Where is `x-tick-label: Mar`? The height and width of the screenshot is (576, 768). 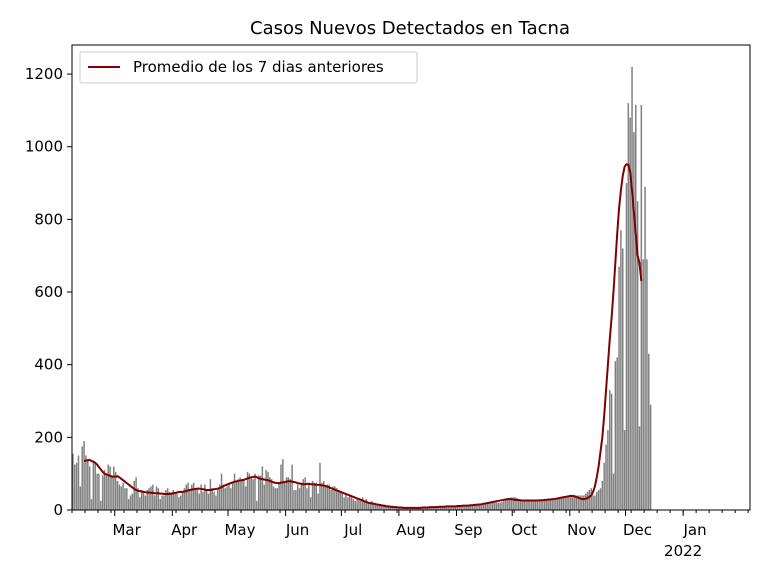
x-tick-label: Mar is located at coordinates (126, 530).